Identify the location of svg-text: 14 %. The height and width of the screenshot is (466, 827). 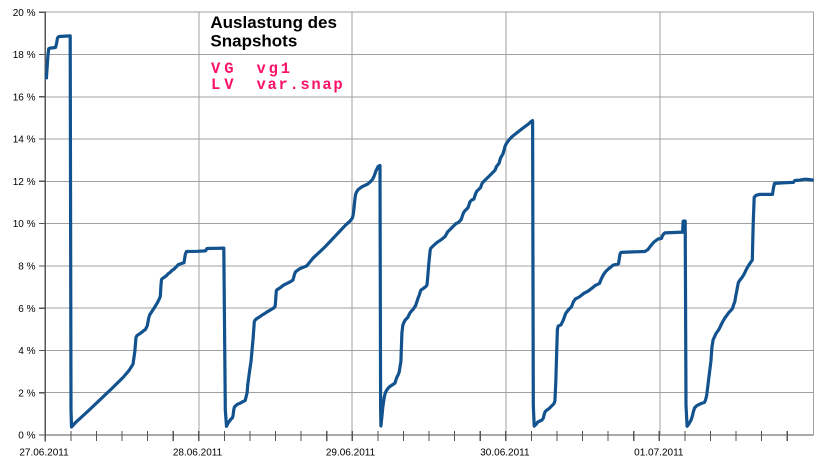
(24, 140).